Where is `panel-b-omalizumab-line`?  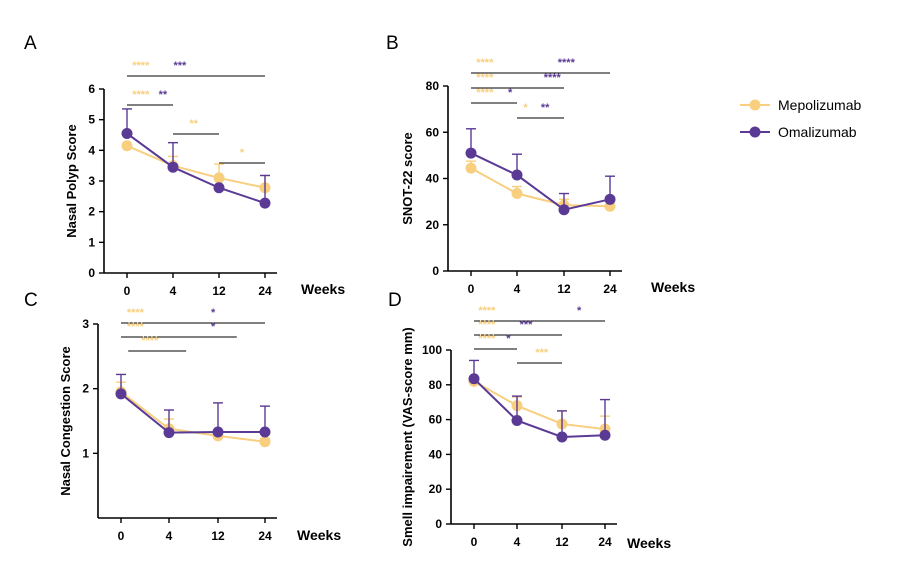
panel-b-omalizumab-line is located at coordinates (540, 181).